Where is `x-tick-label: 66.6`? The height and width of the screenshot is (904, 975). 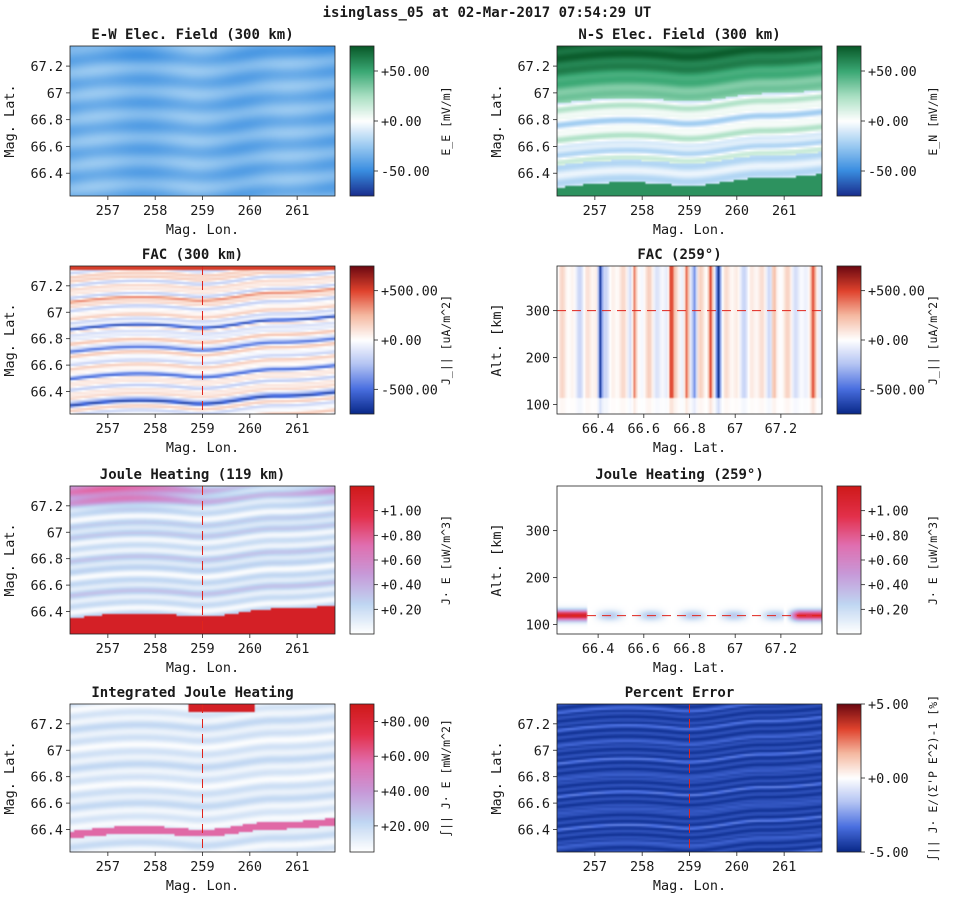 x-tick-label: 66.6 is located at coordinates (644, 429).